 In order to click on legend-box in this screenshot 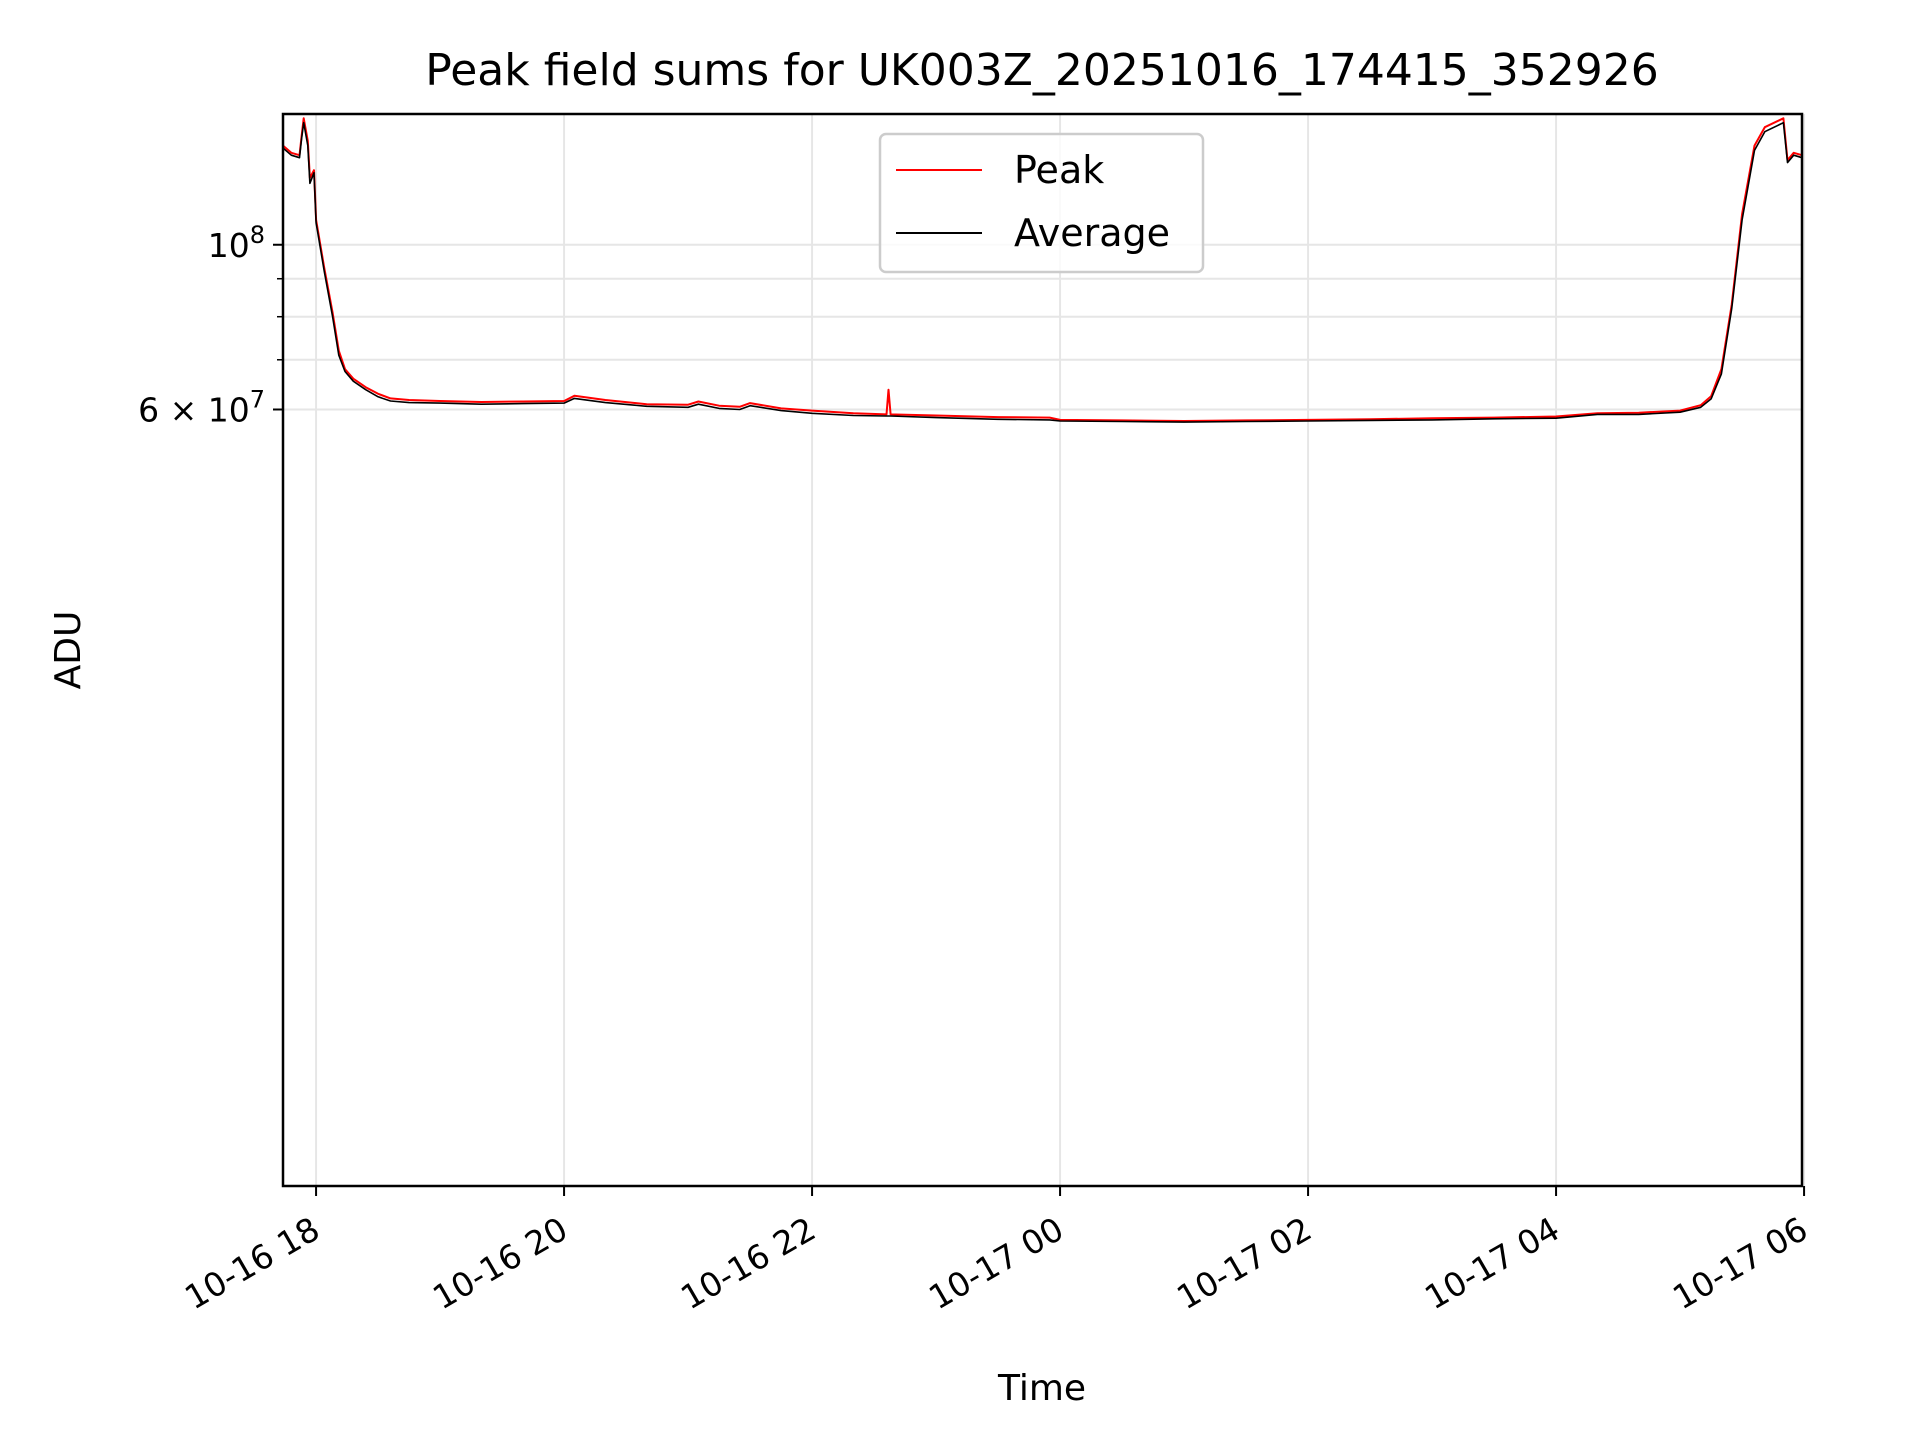, I will do `click(1041, 203)`.